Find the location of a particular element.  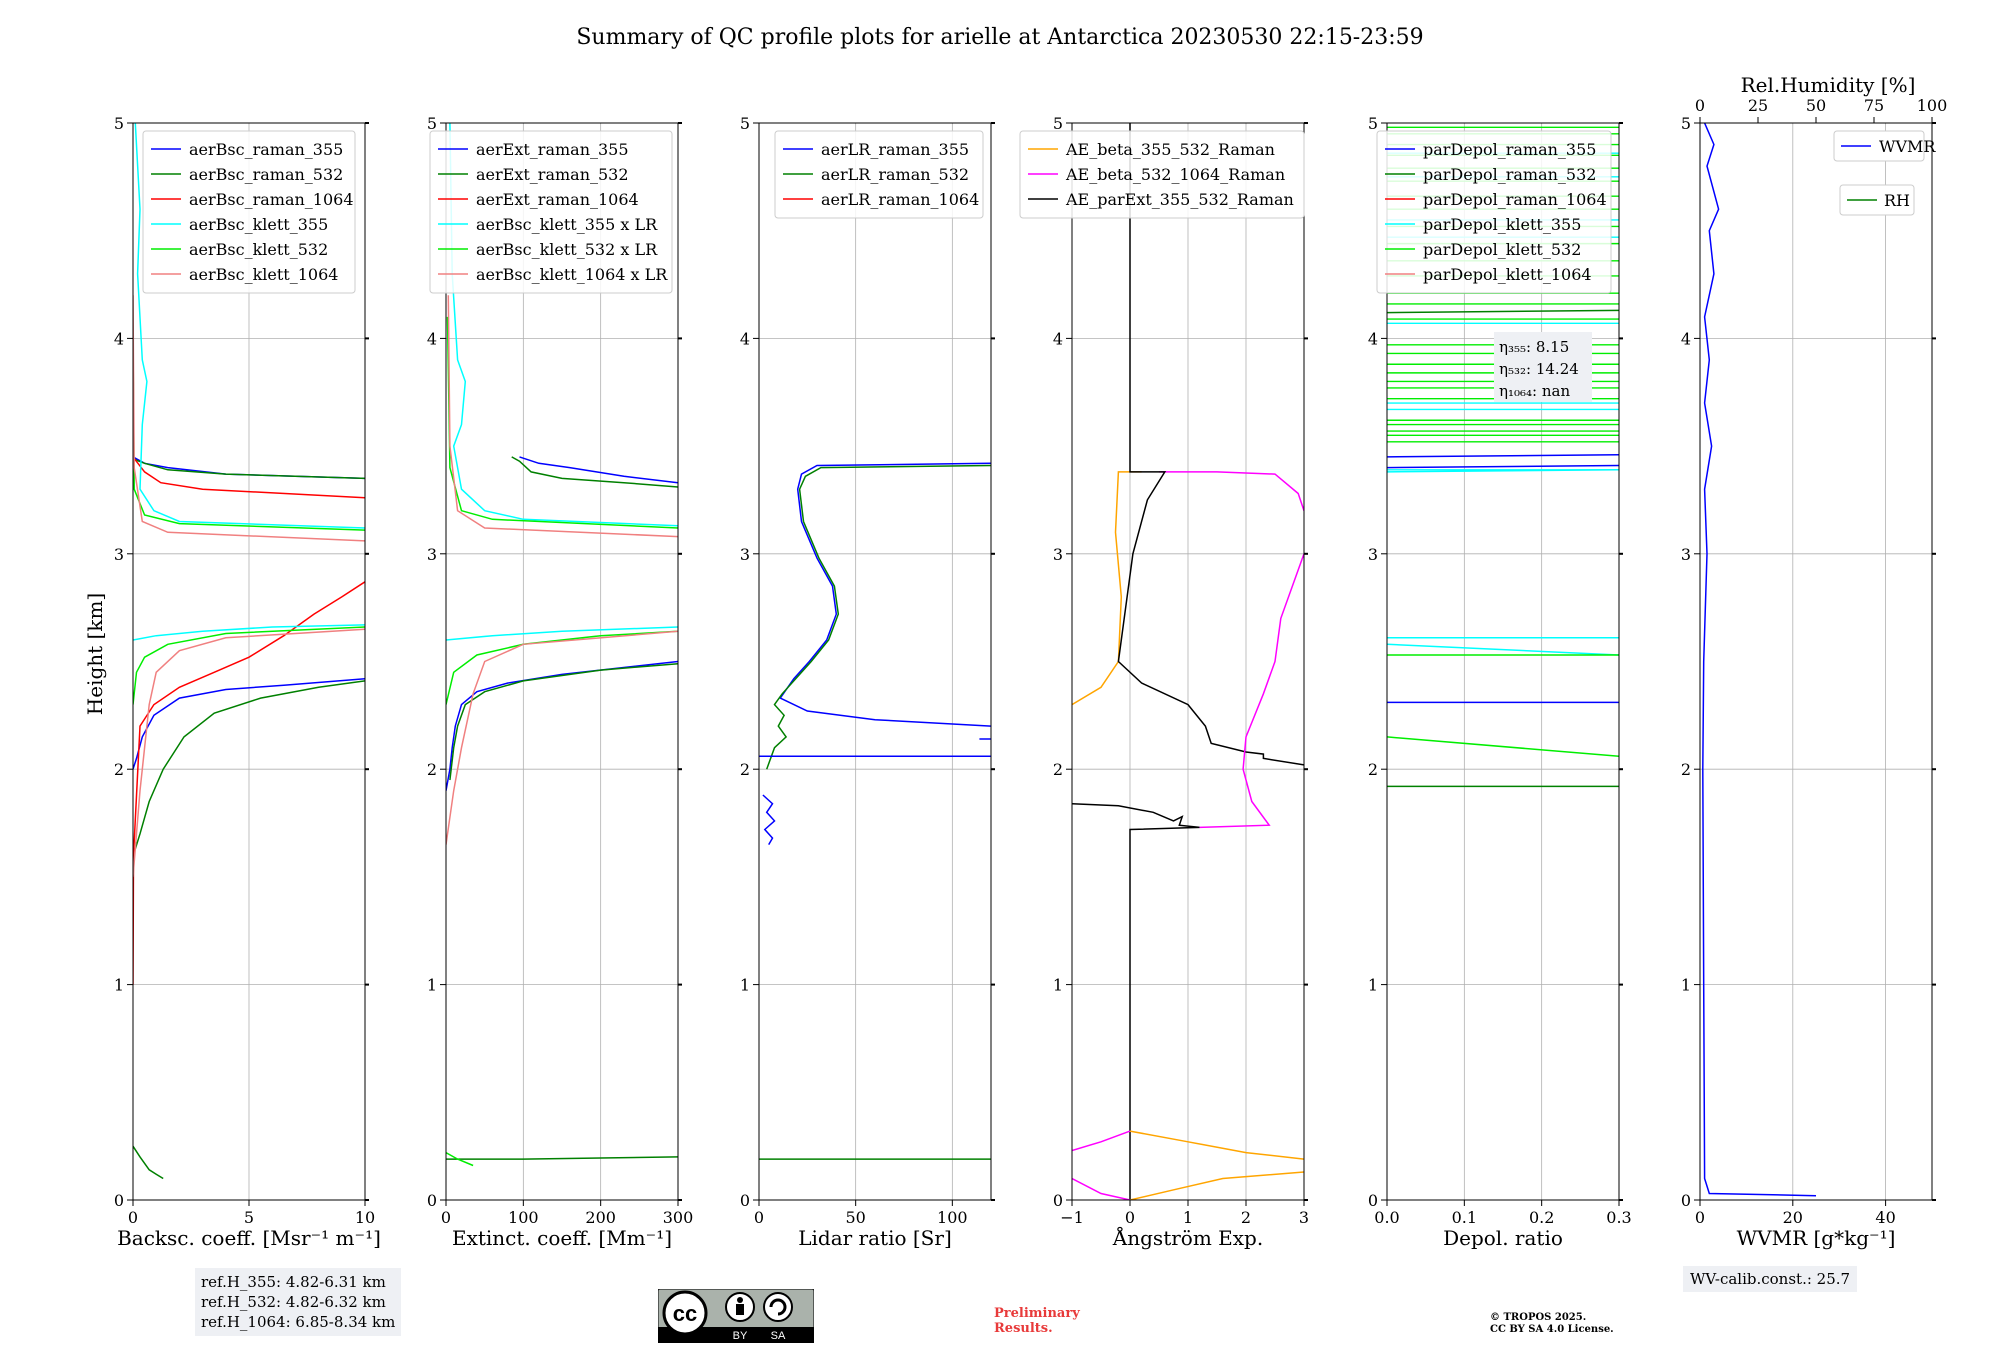

x-tick-label: 10 is located at coordinates (365, 1217).